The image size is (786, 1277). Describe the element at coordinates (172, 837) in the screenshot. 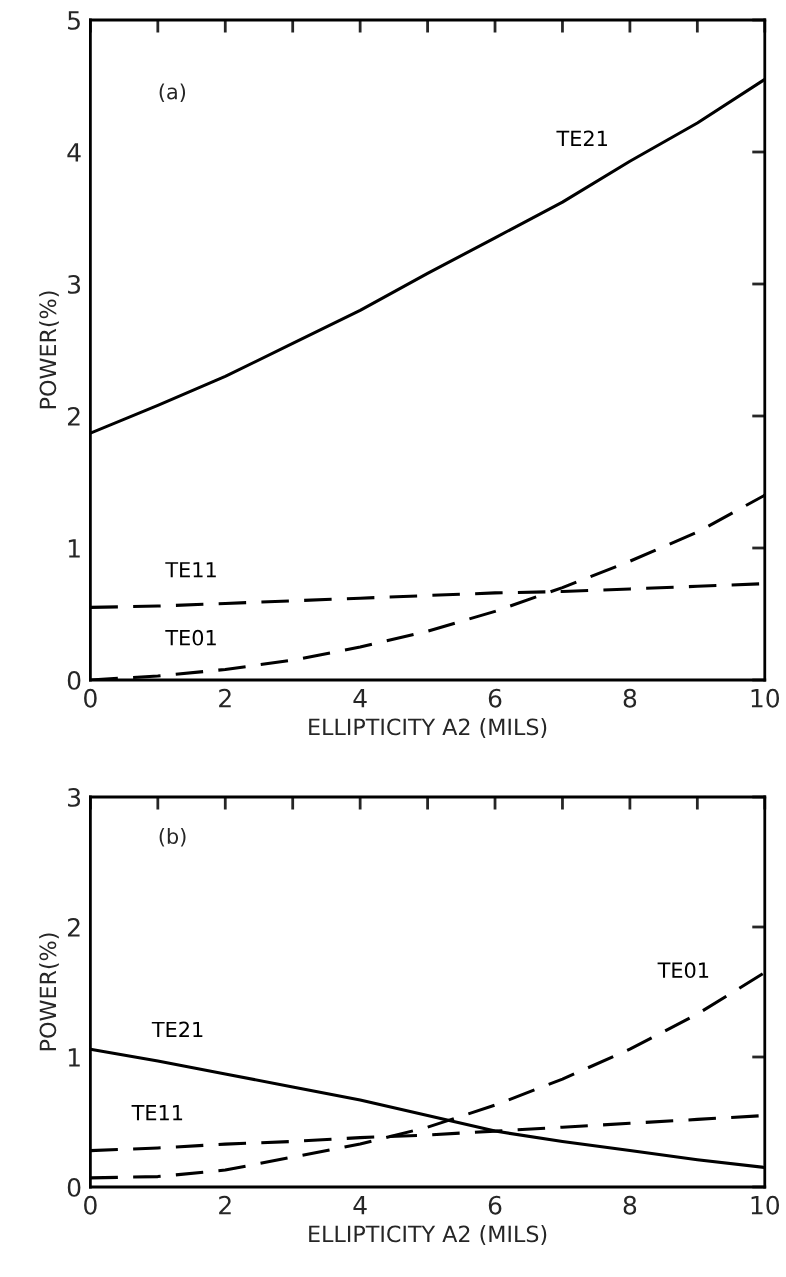

I see `annotation: (b)` at that location.